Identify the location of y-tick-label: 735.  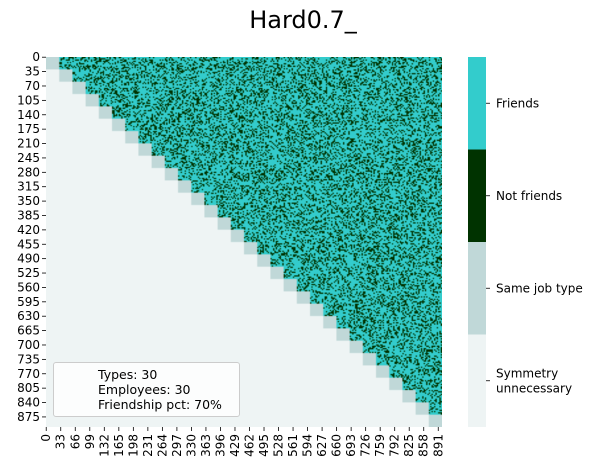
(28, 359).